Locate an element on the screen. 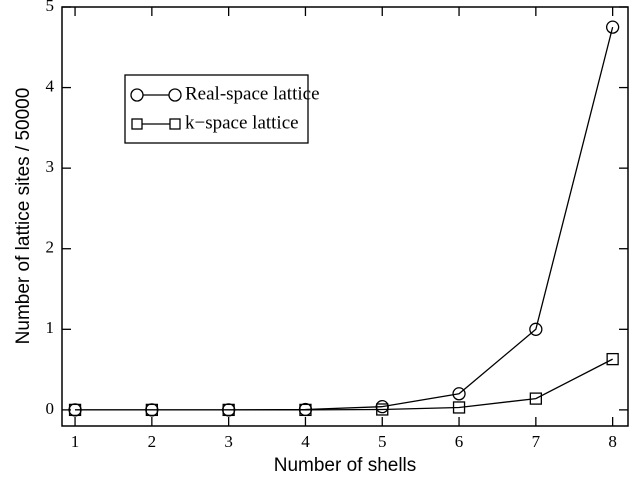 The width and height of the screenshot is (638, 485). y-tick-label: 2 is located at coordinates (50, 247).